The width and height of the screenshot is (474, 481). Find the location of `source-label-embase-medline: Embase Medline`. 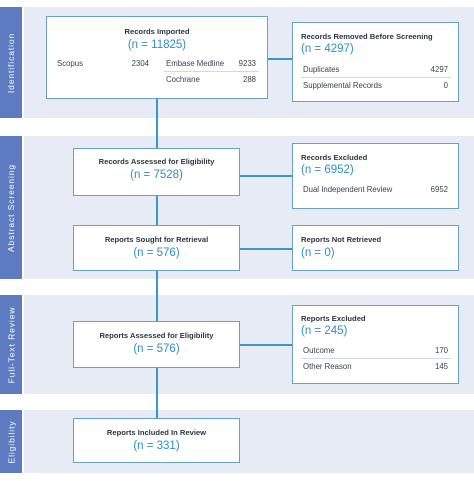

source-label-embase-medline: Embase Medline is located at coordinates (195, 63).